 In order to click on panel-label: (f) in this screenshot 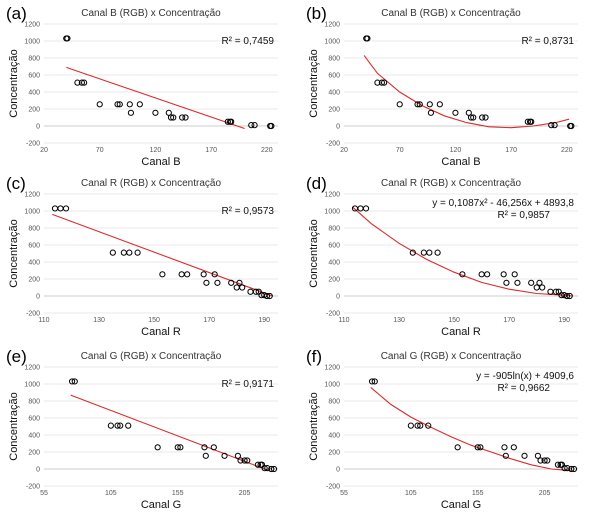, I will do `click(314, 356)`.